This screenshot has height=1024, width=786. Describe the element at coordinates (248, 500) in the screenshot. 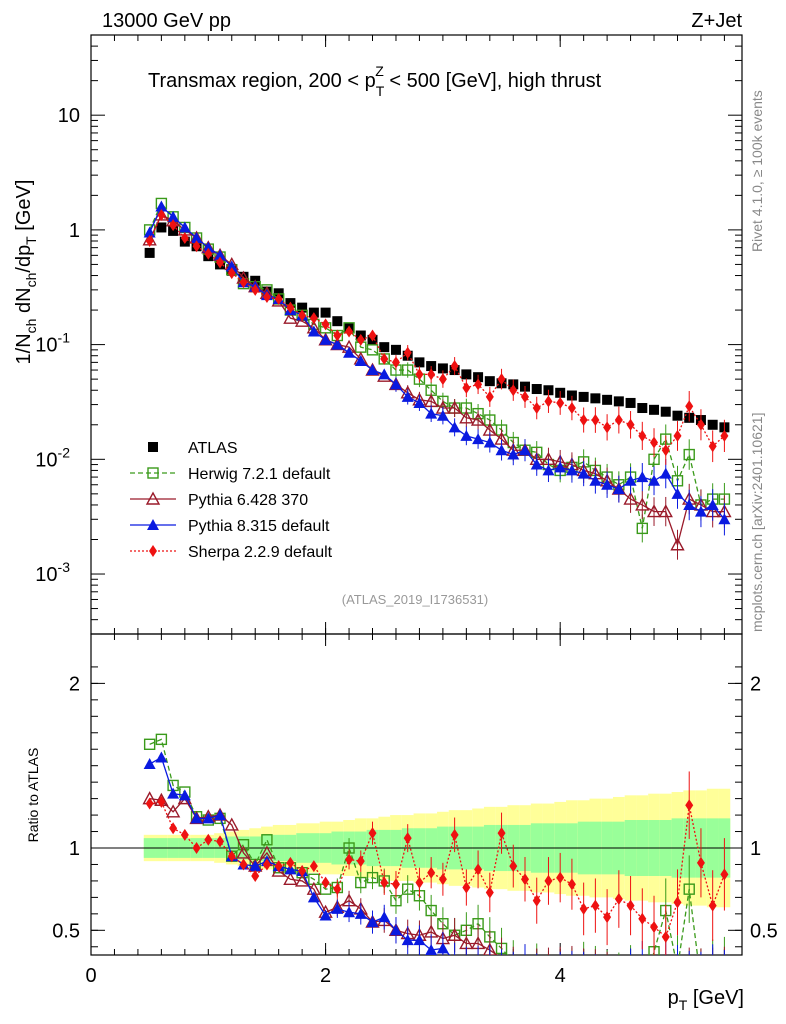

I see `legend-label: Pythia 6.428 370` at that location.